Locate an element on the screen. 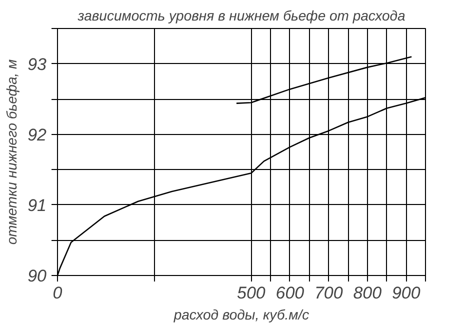  x-tick-label: 600 is located at coordinates (290, 293).